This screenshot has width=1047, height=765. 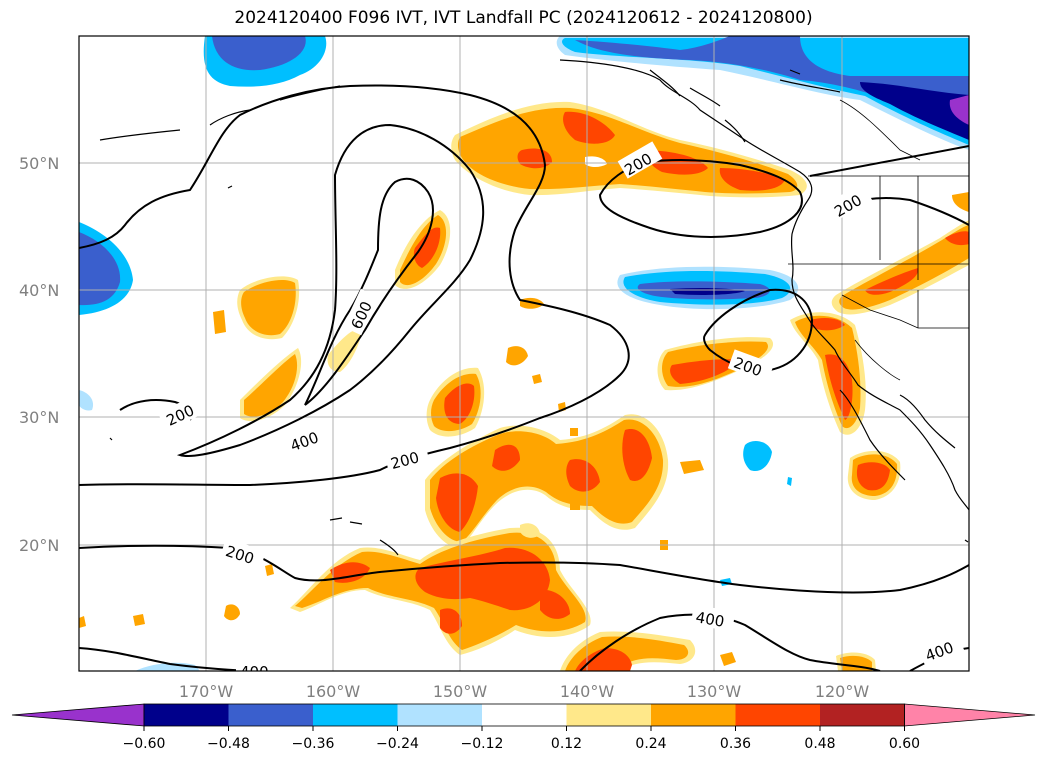 What do you see at coordinates (524, 691) in the screenshot?
I see `longitude-labels: 170°W 160°W 150°W 140°W 130°W 120°W` at bounding box center [524, 691].